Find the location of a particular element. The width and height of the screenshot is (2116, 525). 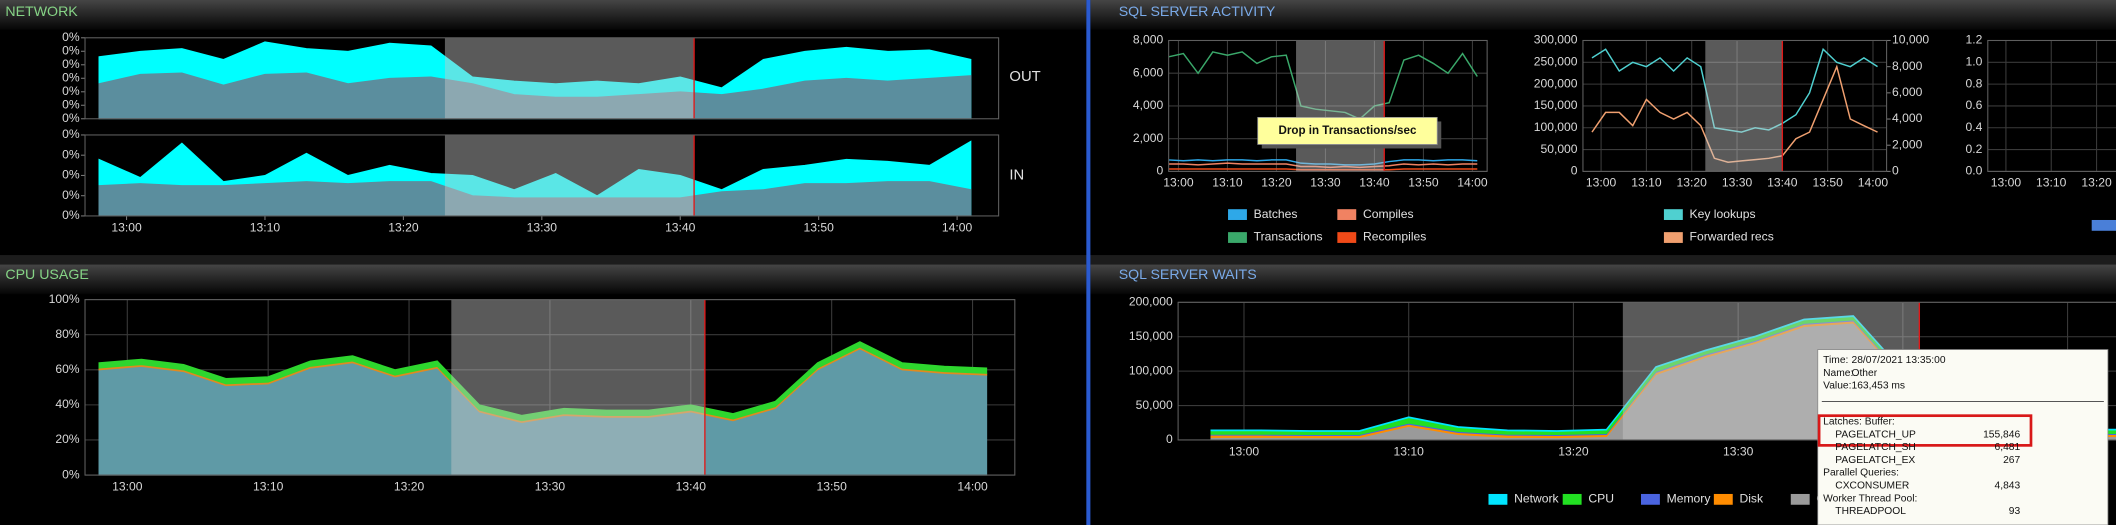

tooltip-value: 93 is located at coordinates (2015, 511).